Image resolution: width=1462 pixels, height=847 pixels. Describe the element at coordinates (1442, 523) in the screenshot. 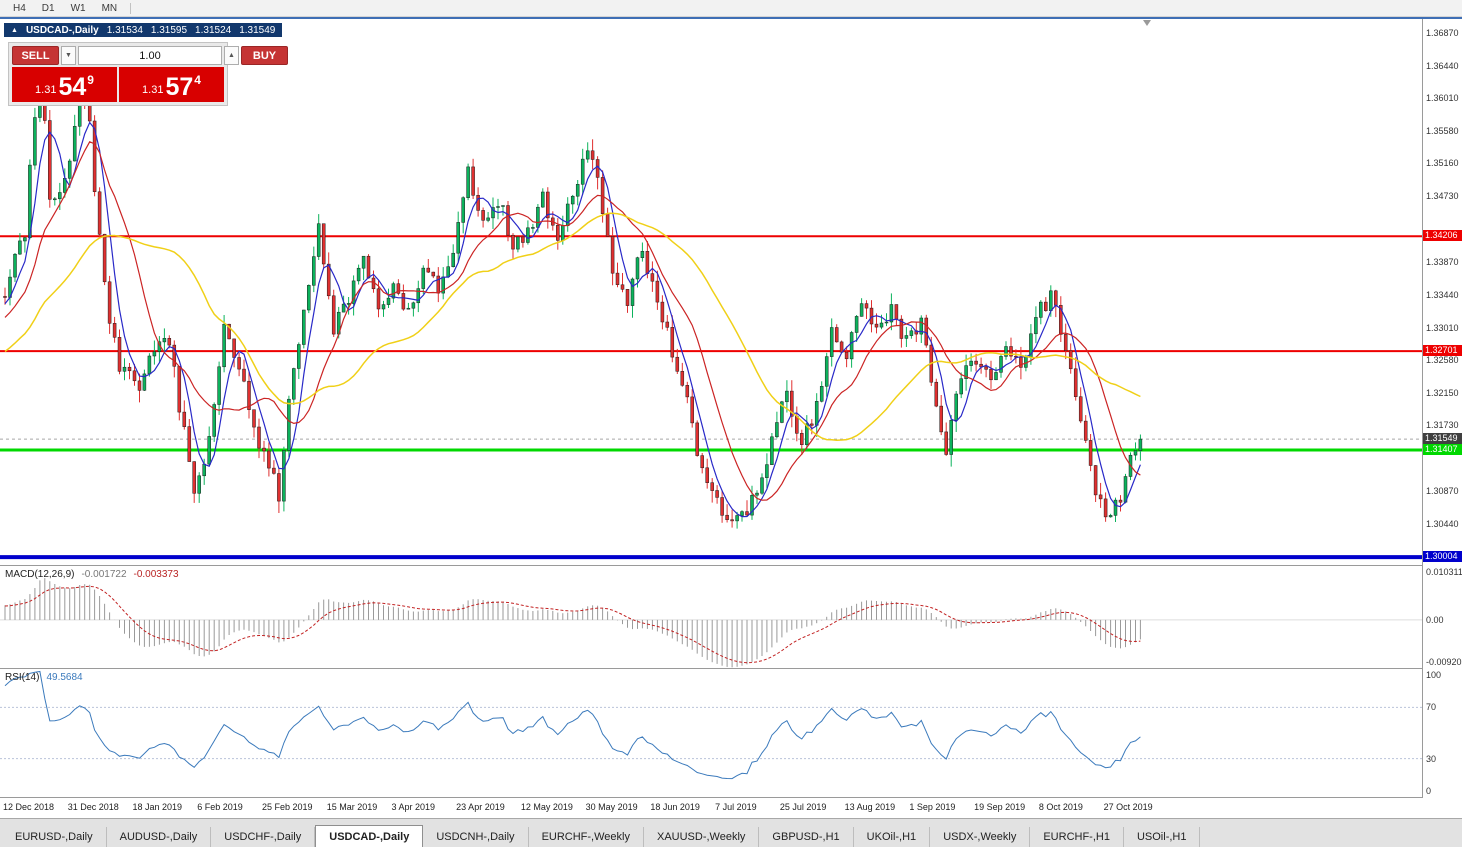

I see `price-axis-label: 1.30440` at that location.